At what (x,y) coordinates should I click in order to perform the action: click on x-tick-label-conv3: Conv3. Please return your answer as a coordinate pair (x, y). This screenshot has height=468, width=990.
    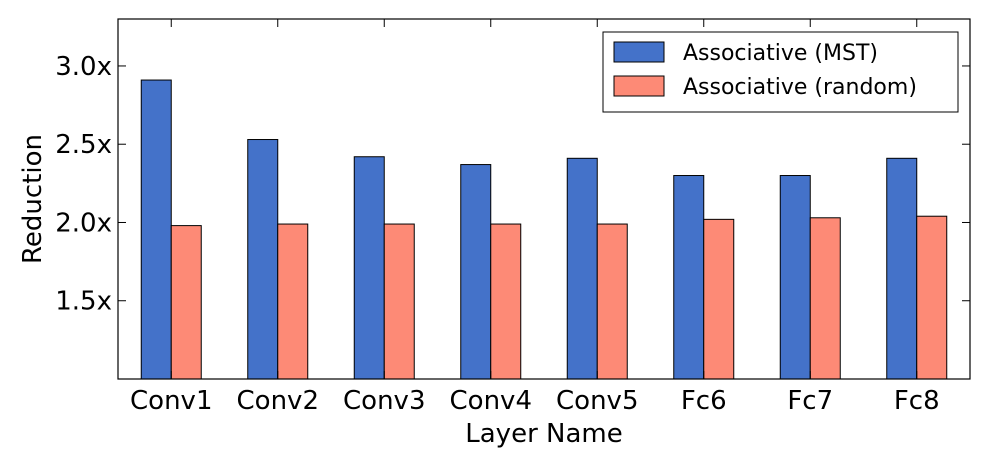
    Looking at the image, I should click on (384, 401).